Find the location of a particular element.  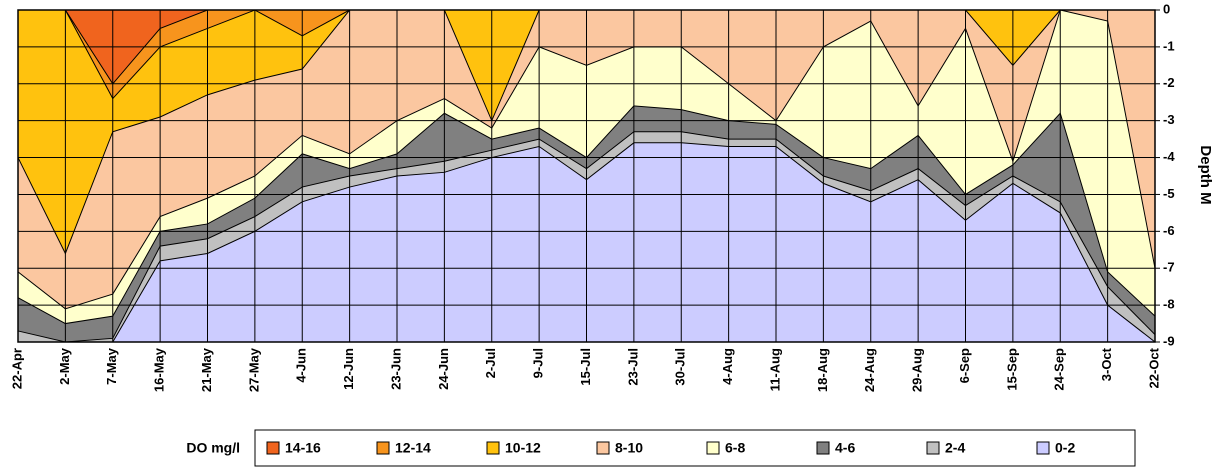

legend-label: 0-2 is located at coordinates (1065, 448).